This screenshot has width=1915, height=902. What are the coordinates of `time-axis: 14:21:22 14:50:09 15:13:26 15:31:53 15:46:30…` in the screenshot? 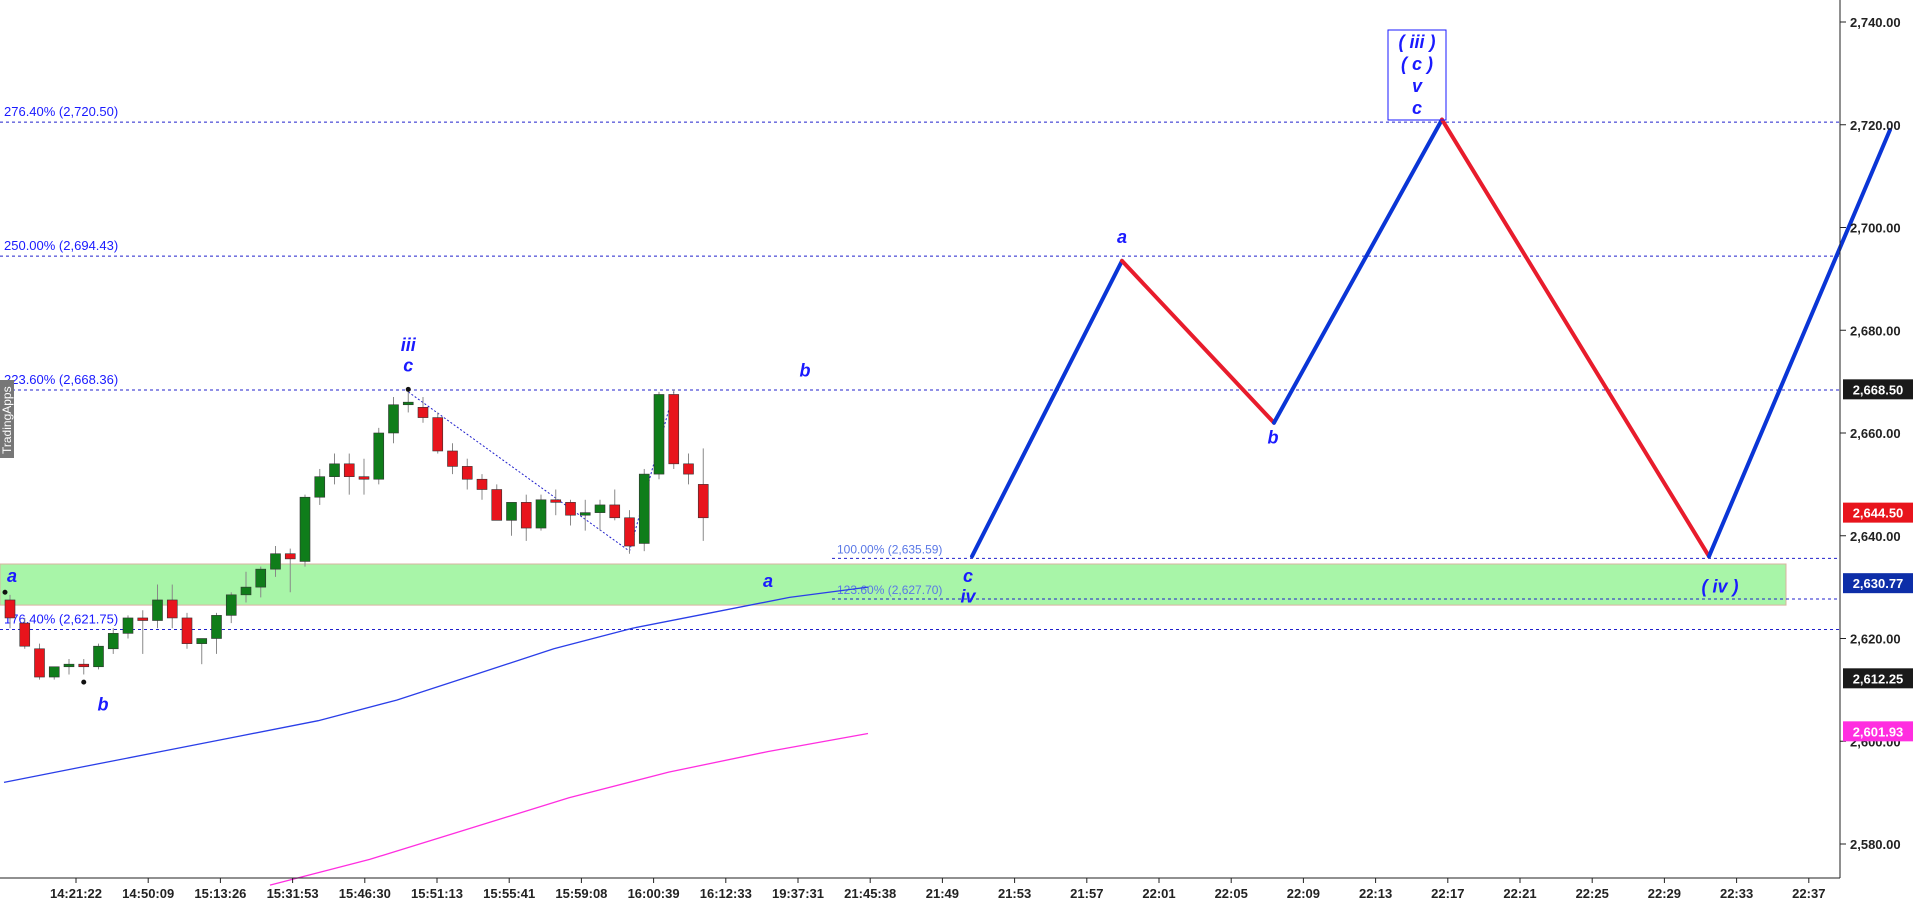 It's located at (920, 889).